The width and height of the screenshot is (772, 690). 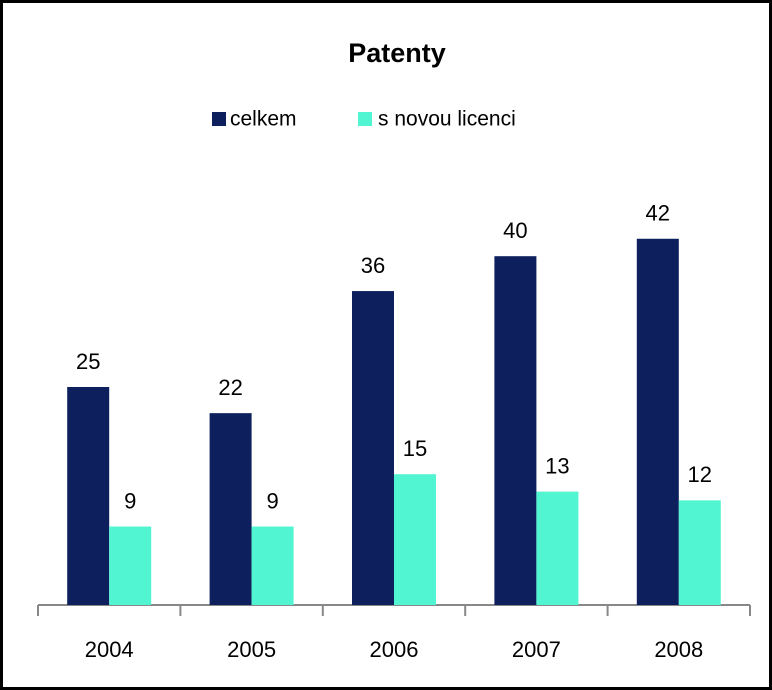 I want to click on data-label: 36, so click(x=373, y=265).